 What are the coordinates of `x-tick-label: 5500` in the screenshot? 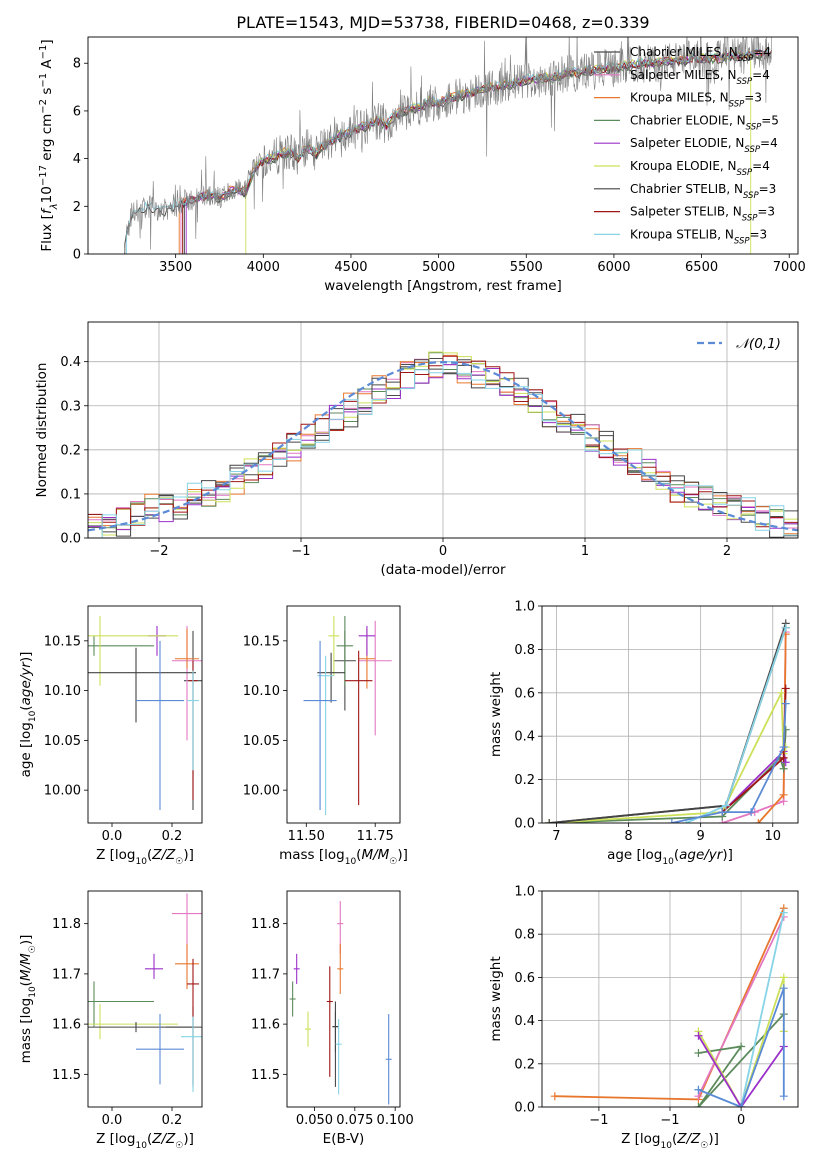 It's located at (526, 267).